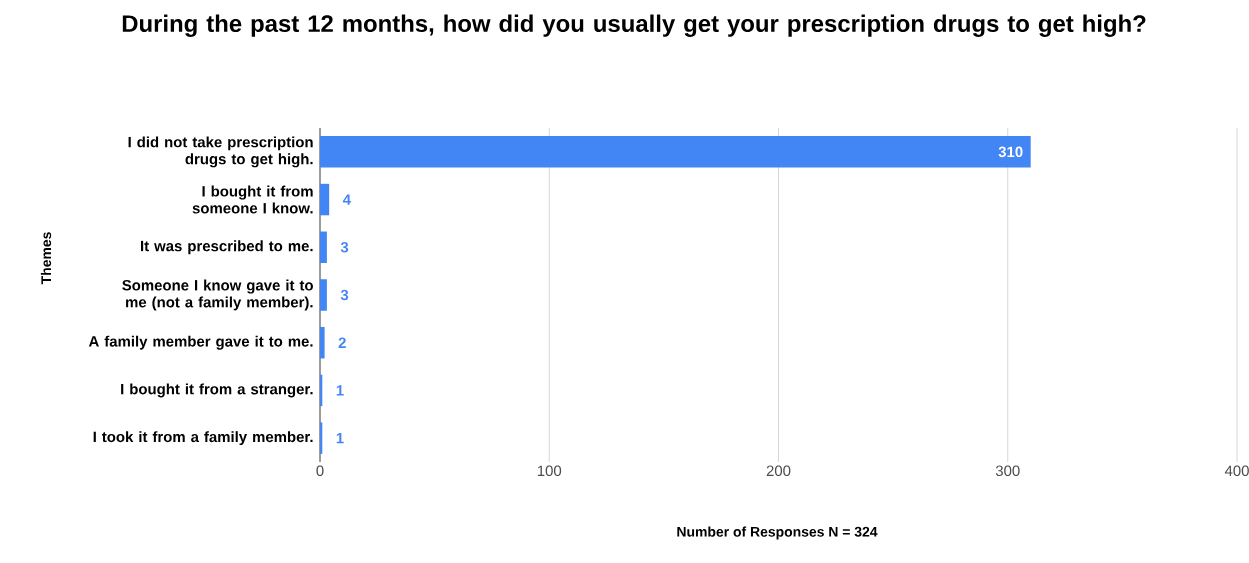 This screenshot has height=563, width=1249. What do you see at coordinates (346, 199) in the screenshot?
I see `data-label: 4` at bounding box center [346, 199].